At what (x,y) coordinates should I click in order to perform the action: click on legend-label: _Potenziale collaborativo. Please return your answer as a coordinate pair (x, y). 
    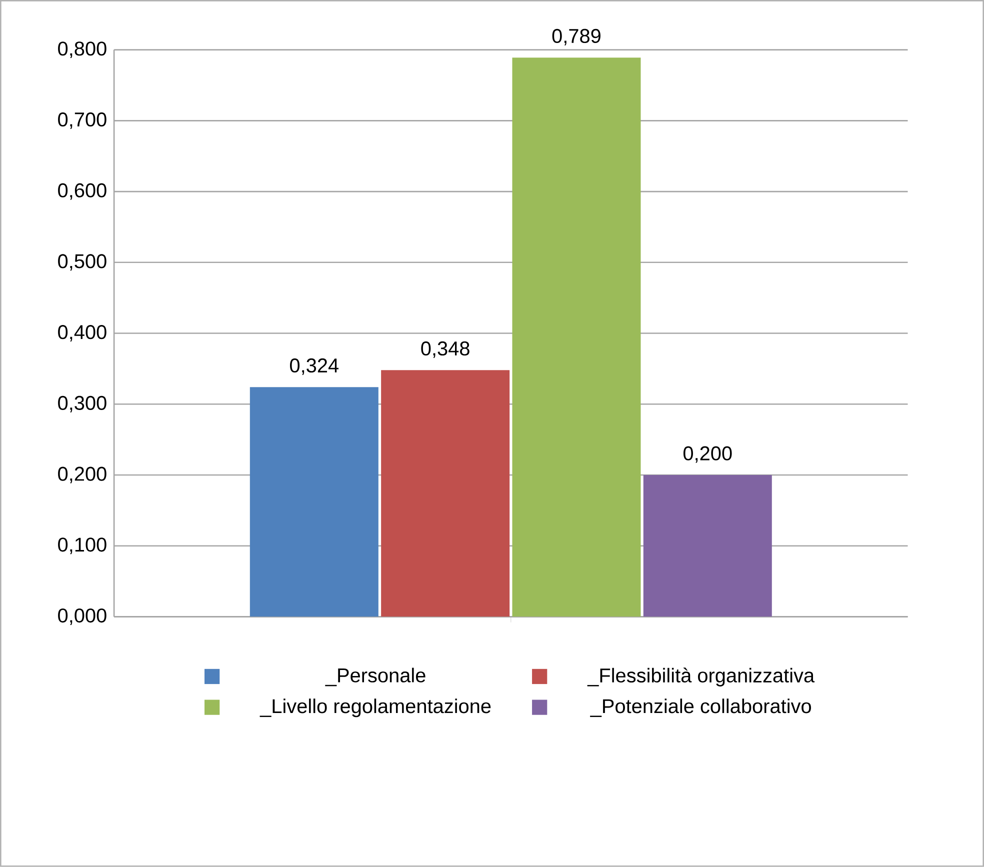
    Looking at the image, I should click on (700, 708).